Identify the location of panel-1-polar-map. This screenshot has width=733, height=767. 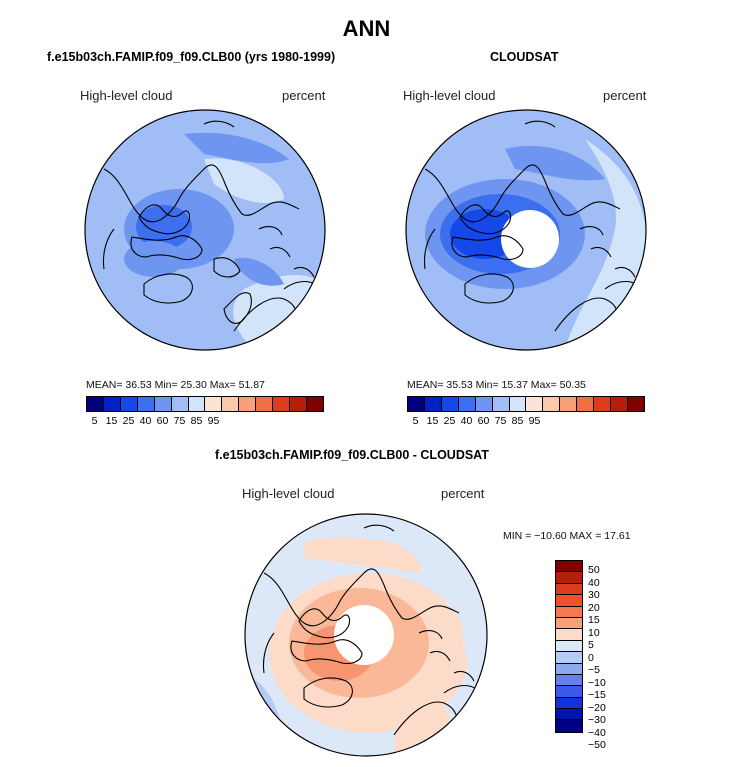
(205, 230).